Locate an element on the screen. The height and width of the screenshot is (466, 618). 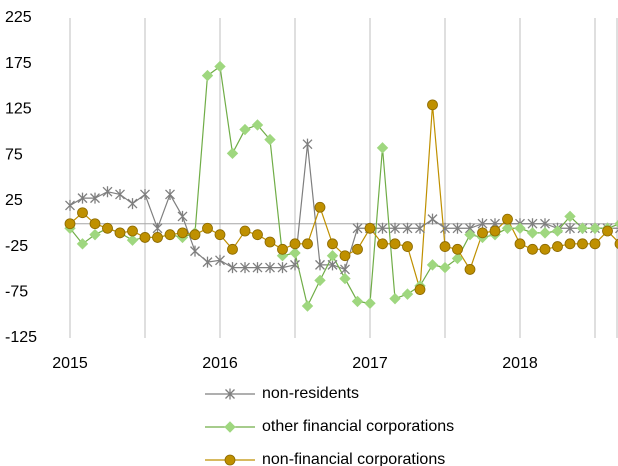
legend-item: non-residents is located at coordinates (282, 393).